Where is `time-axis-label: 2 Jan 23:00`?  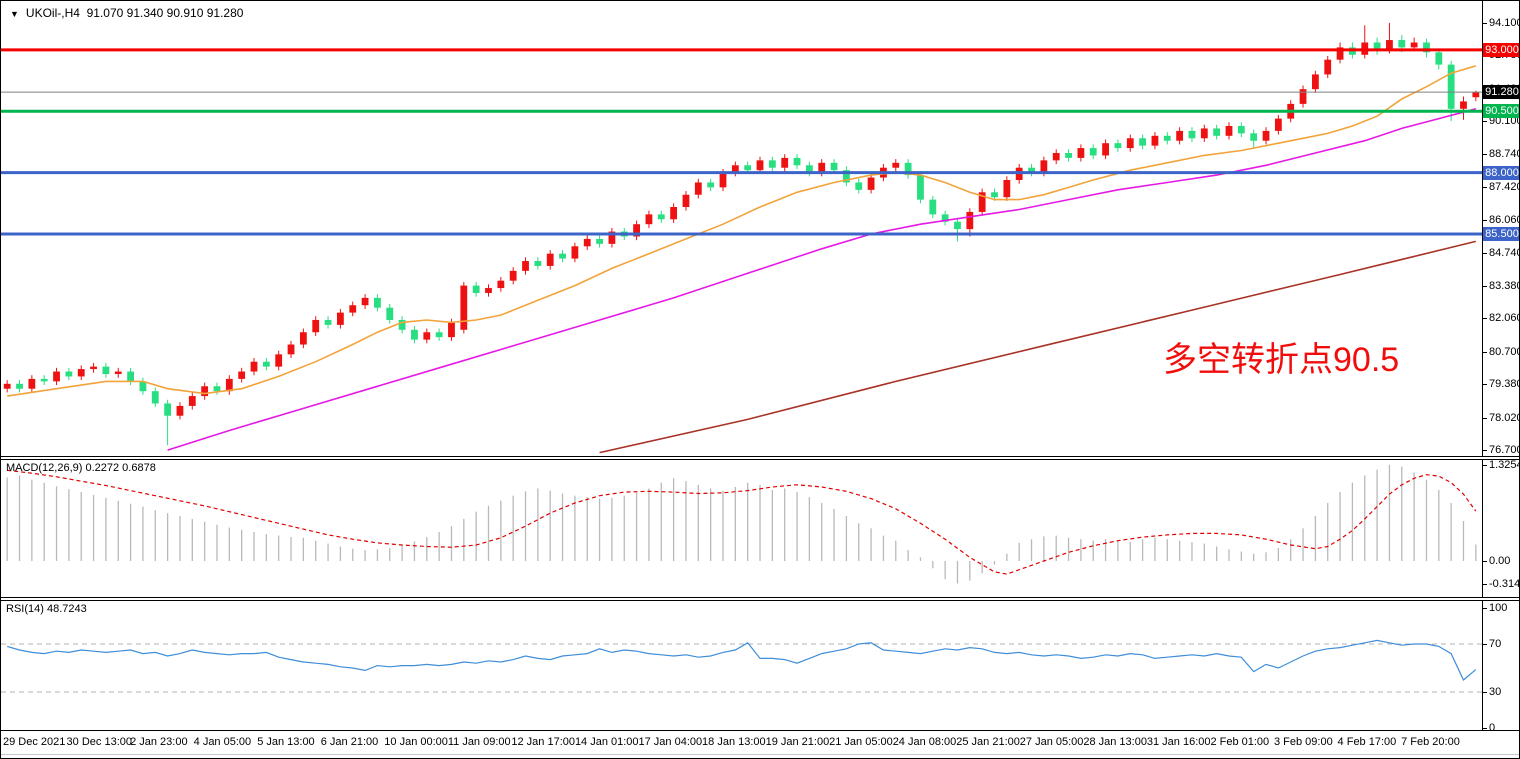
time-axis-label: 2 Jan 23:00 is located at coordinates (159, 742).